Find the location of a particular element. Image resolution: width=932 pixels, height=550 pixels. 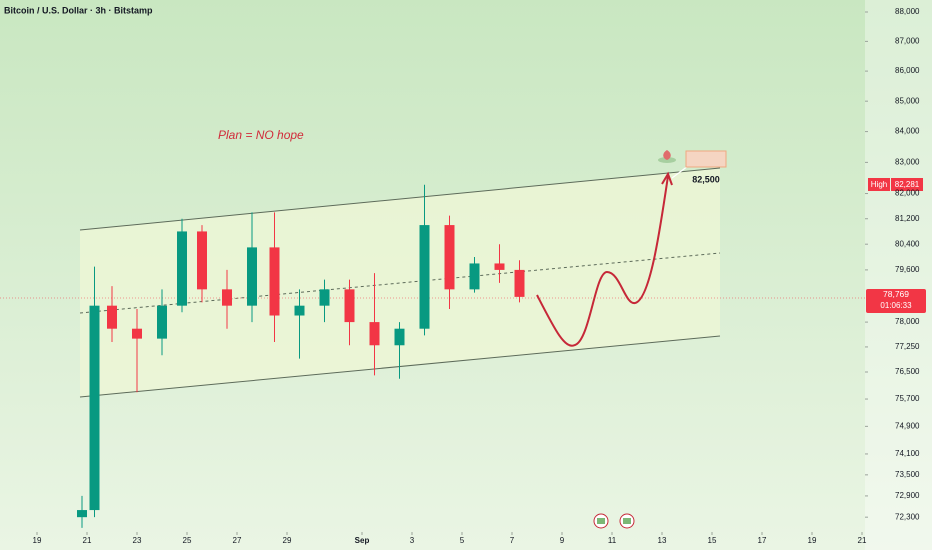

x-tick-label: Sep is located at coordinates (362, 540).